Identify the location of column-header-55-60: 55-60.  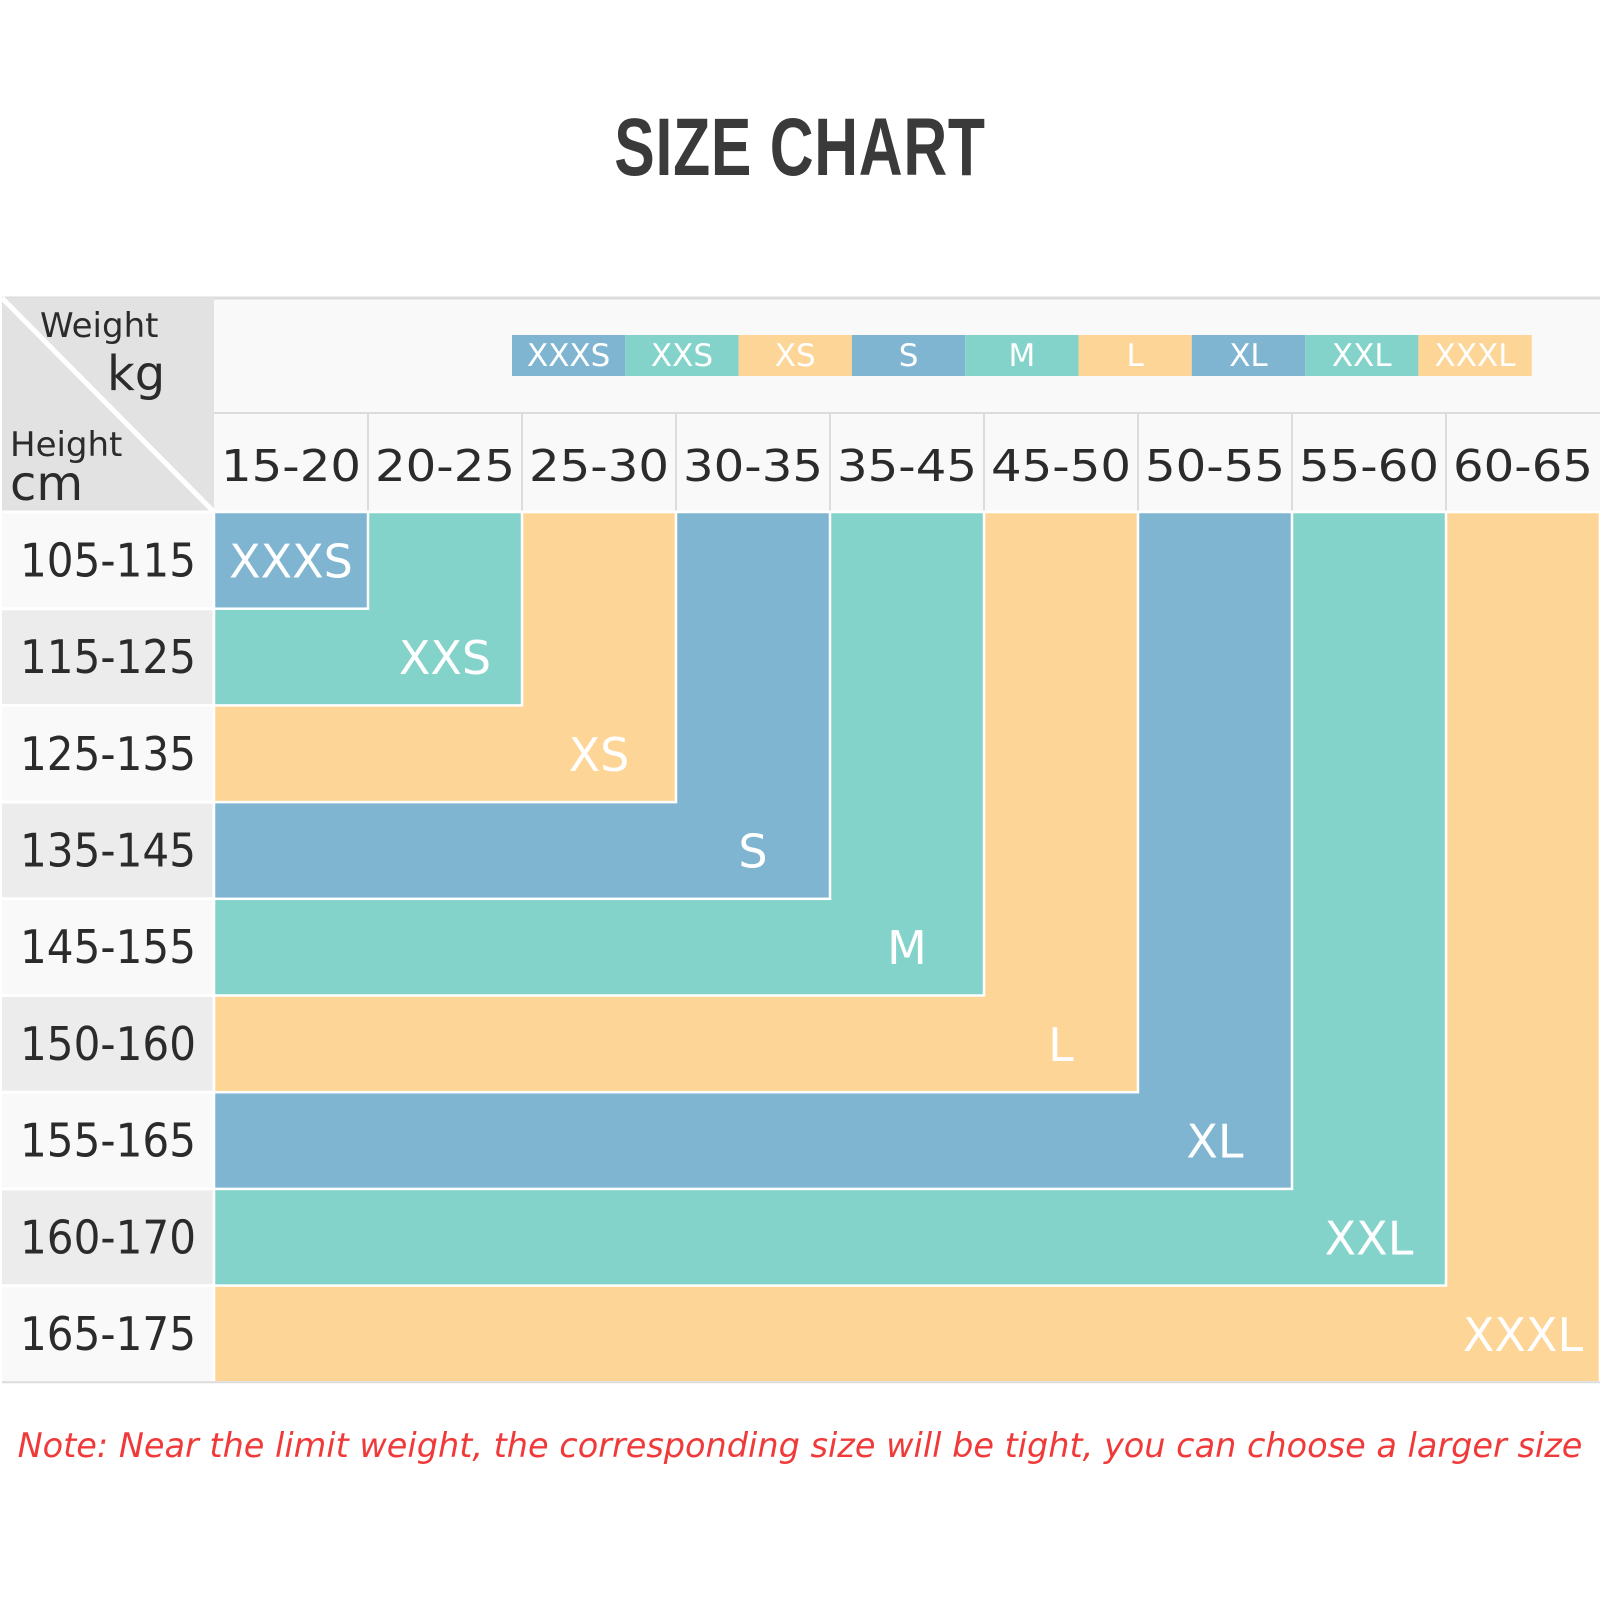
(1369, 466).